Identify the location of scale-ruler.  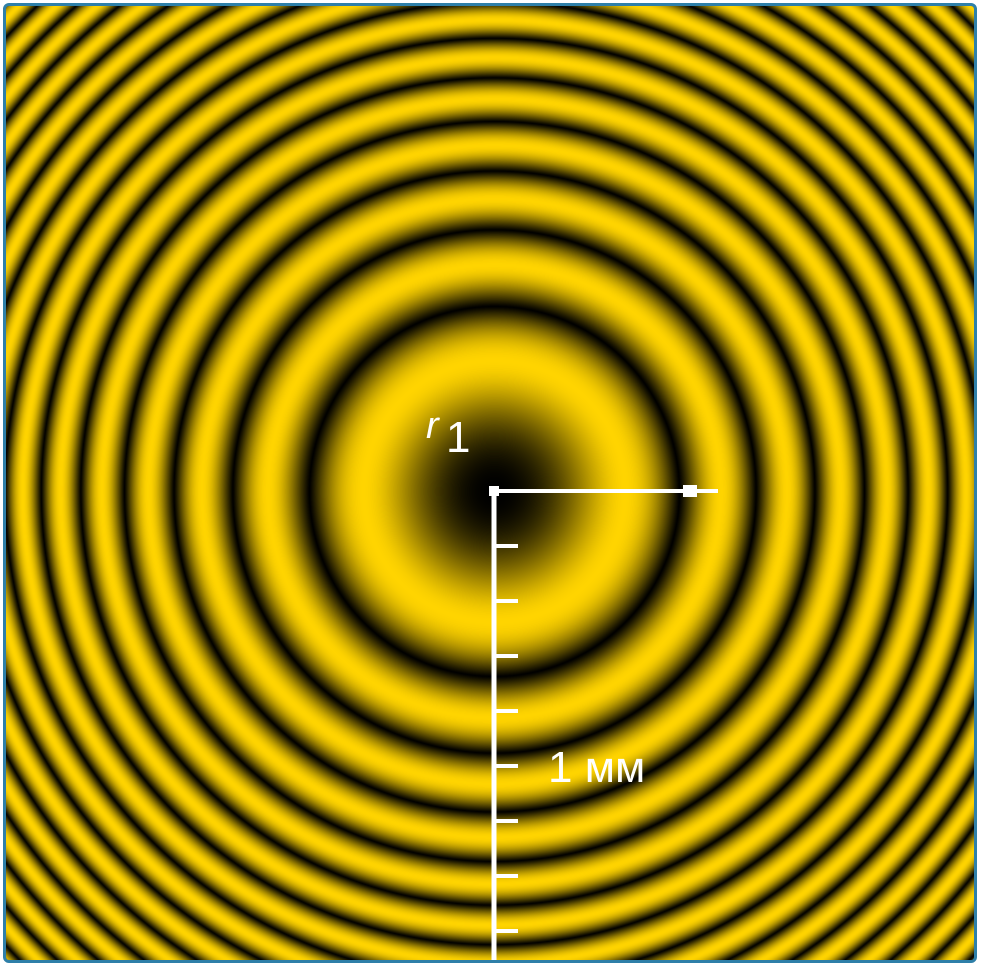
(504, 725).